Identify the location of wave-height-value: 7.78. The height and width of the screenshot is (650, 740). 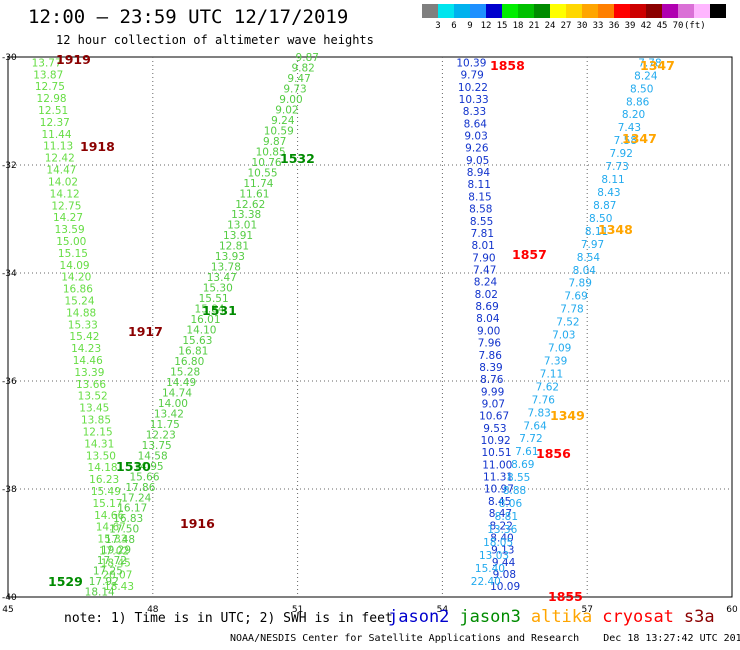
(571, 310).